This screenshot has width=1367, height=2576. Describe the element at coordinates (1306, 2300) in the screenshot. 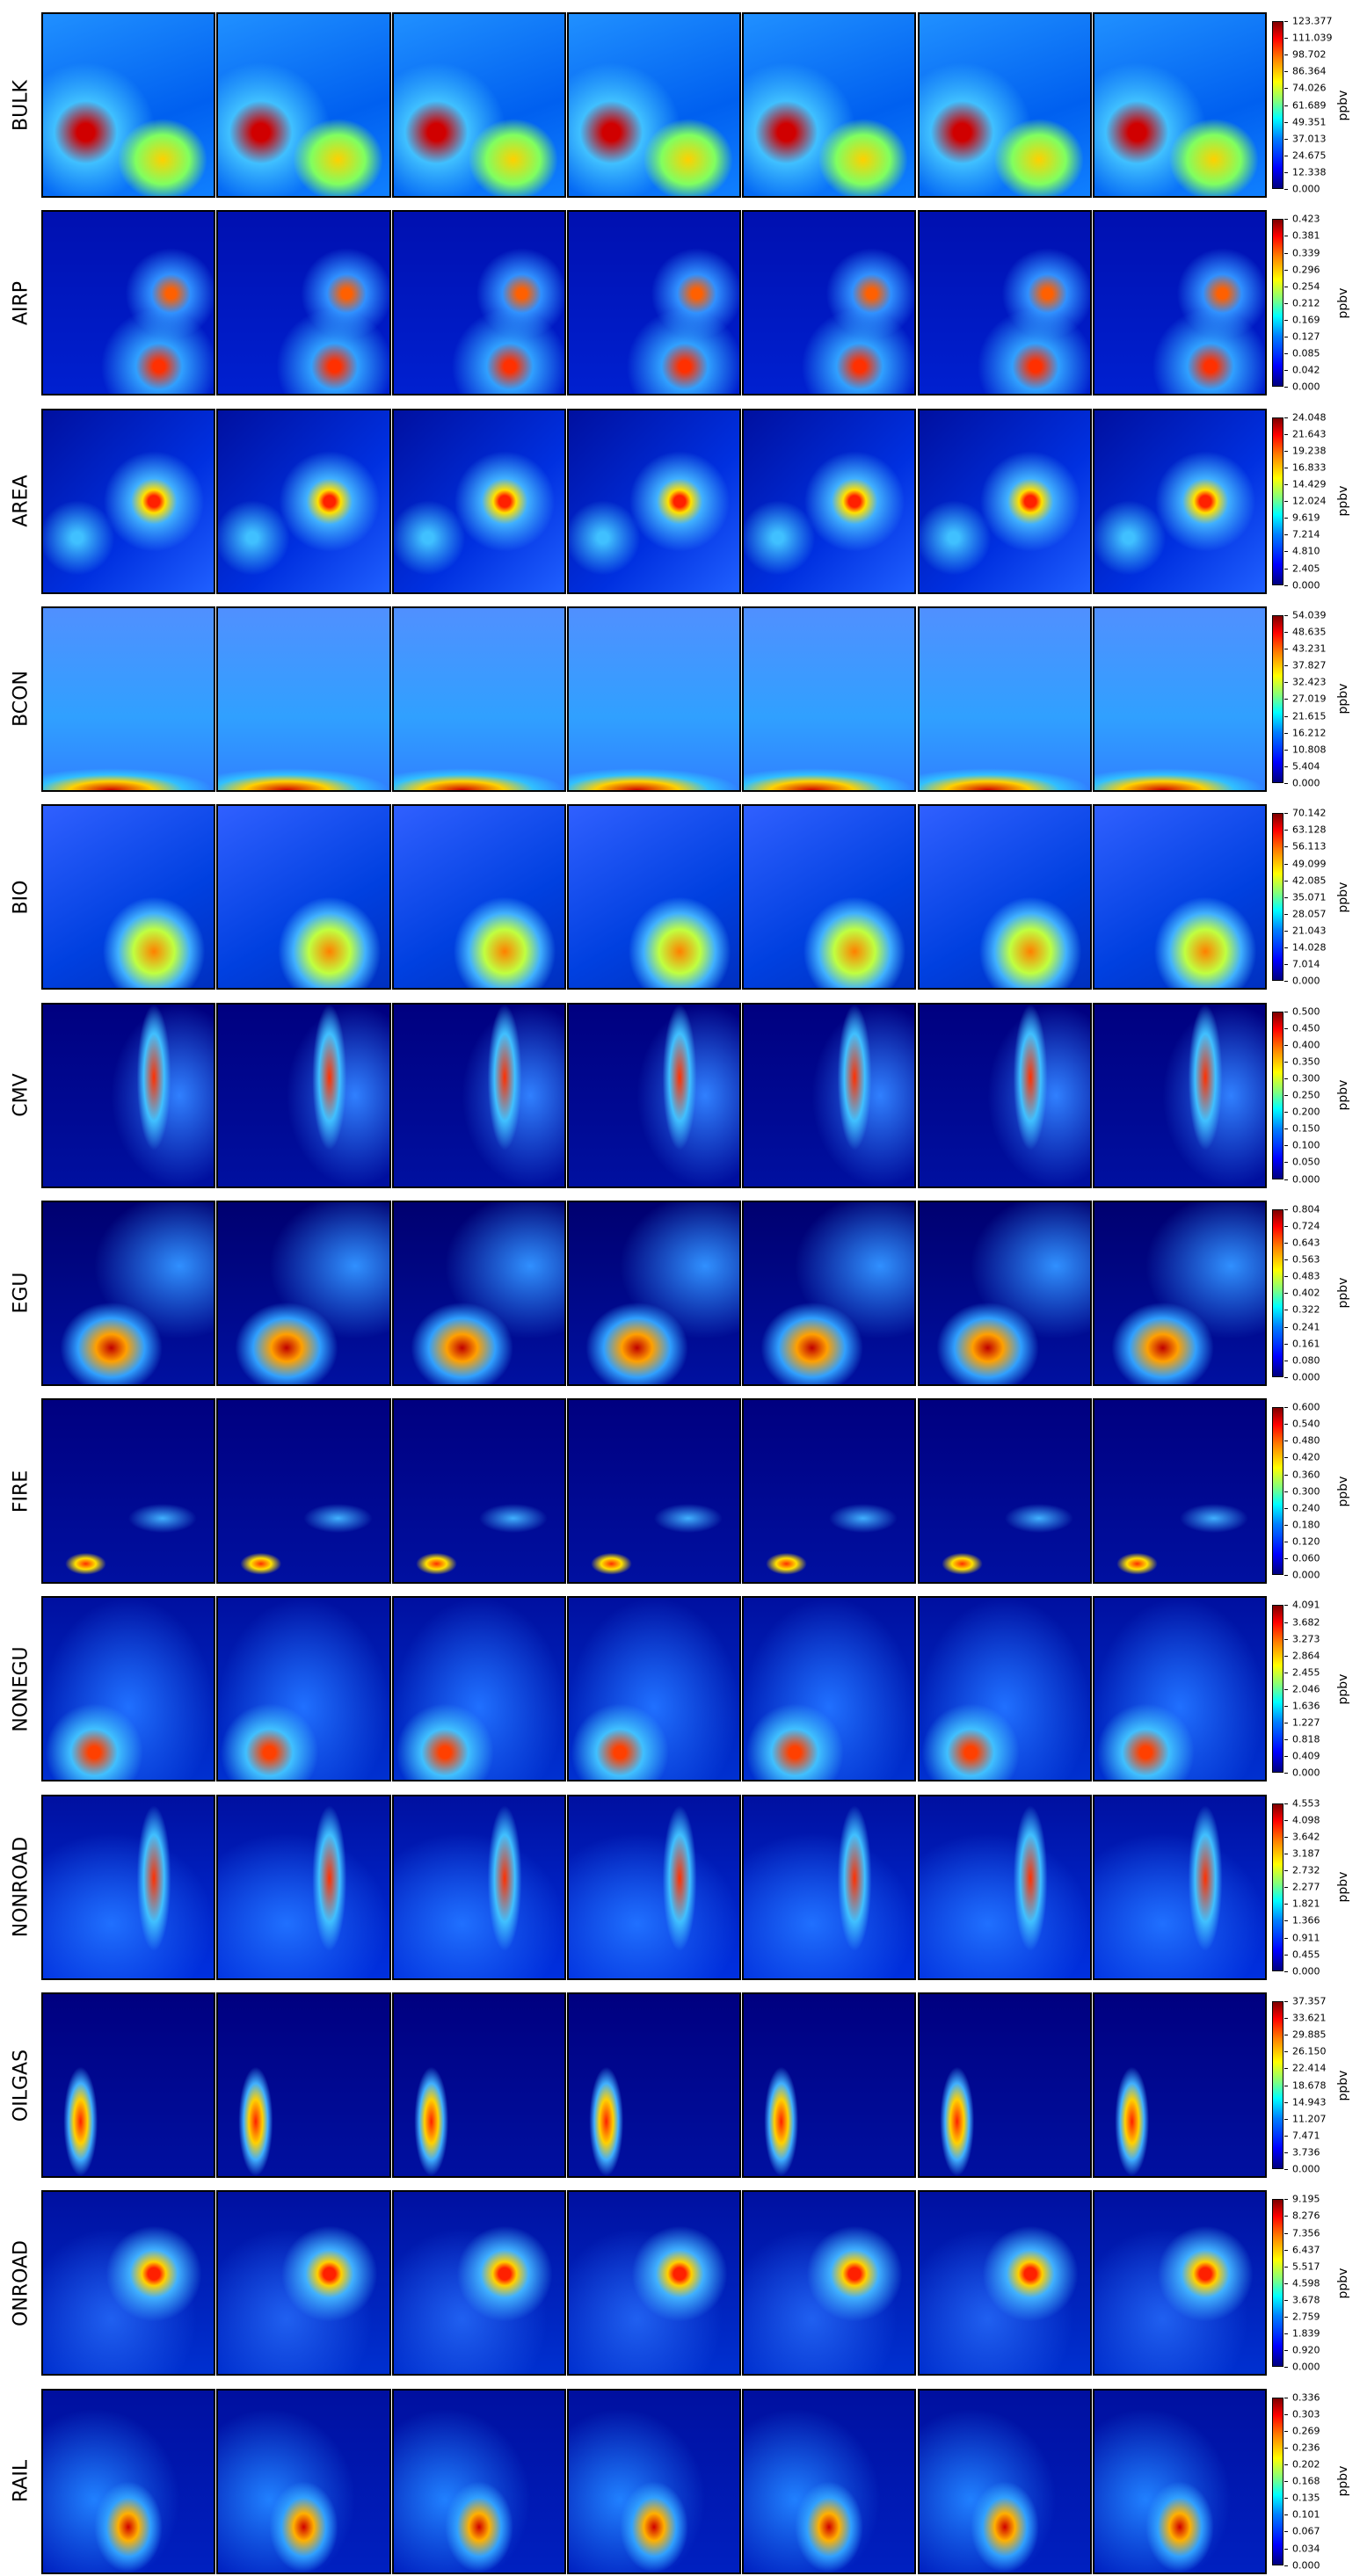

I see `colorbar-tick-label: 3.678` at that location.